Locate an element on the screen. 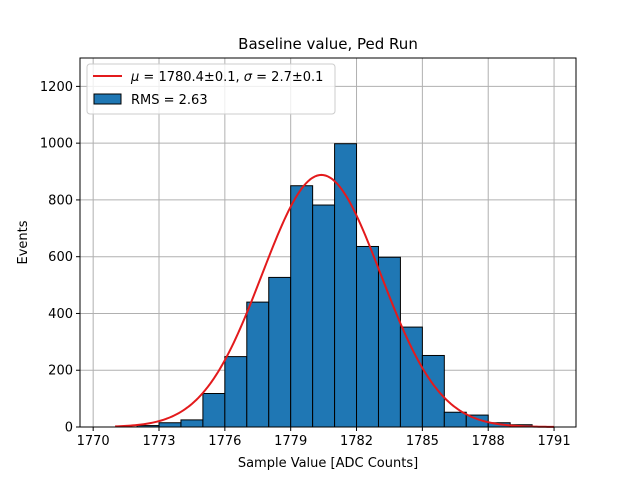 This screenshot has width=640, height=480. legend: μ = 1780.4±0.1, σ = 2.7±0.1 RMS = 2.63 is located at coordinates (211, 89).